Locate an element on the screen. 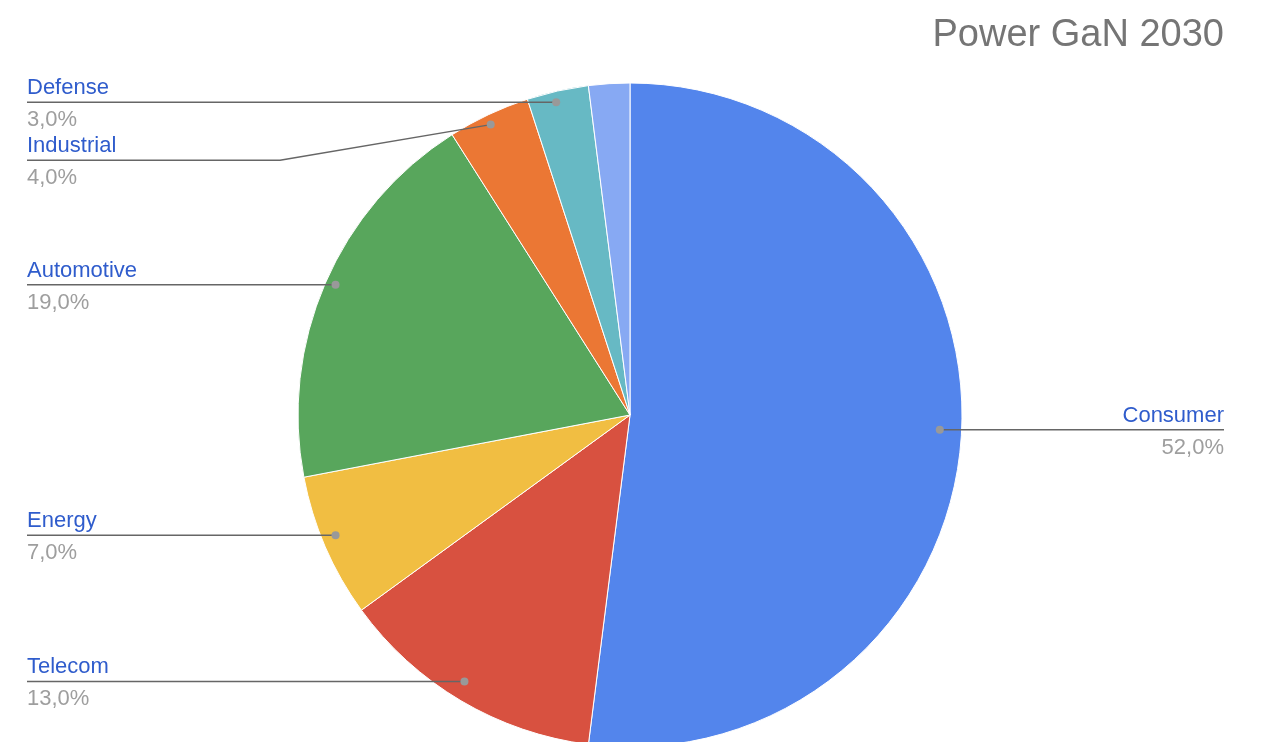  data-label: 19,0% is located at coordinates (58, 301).